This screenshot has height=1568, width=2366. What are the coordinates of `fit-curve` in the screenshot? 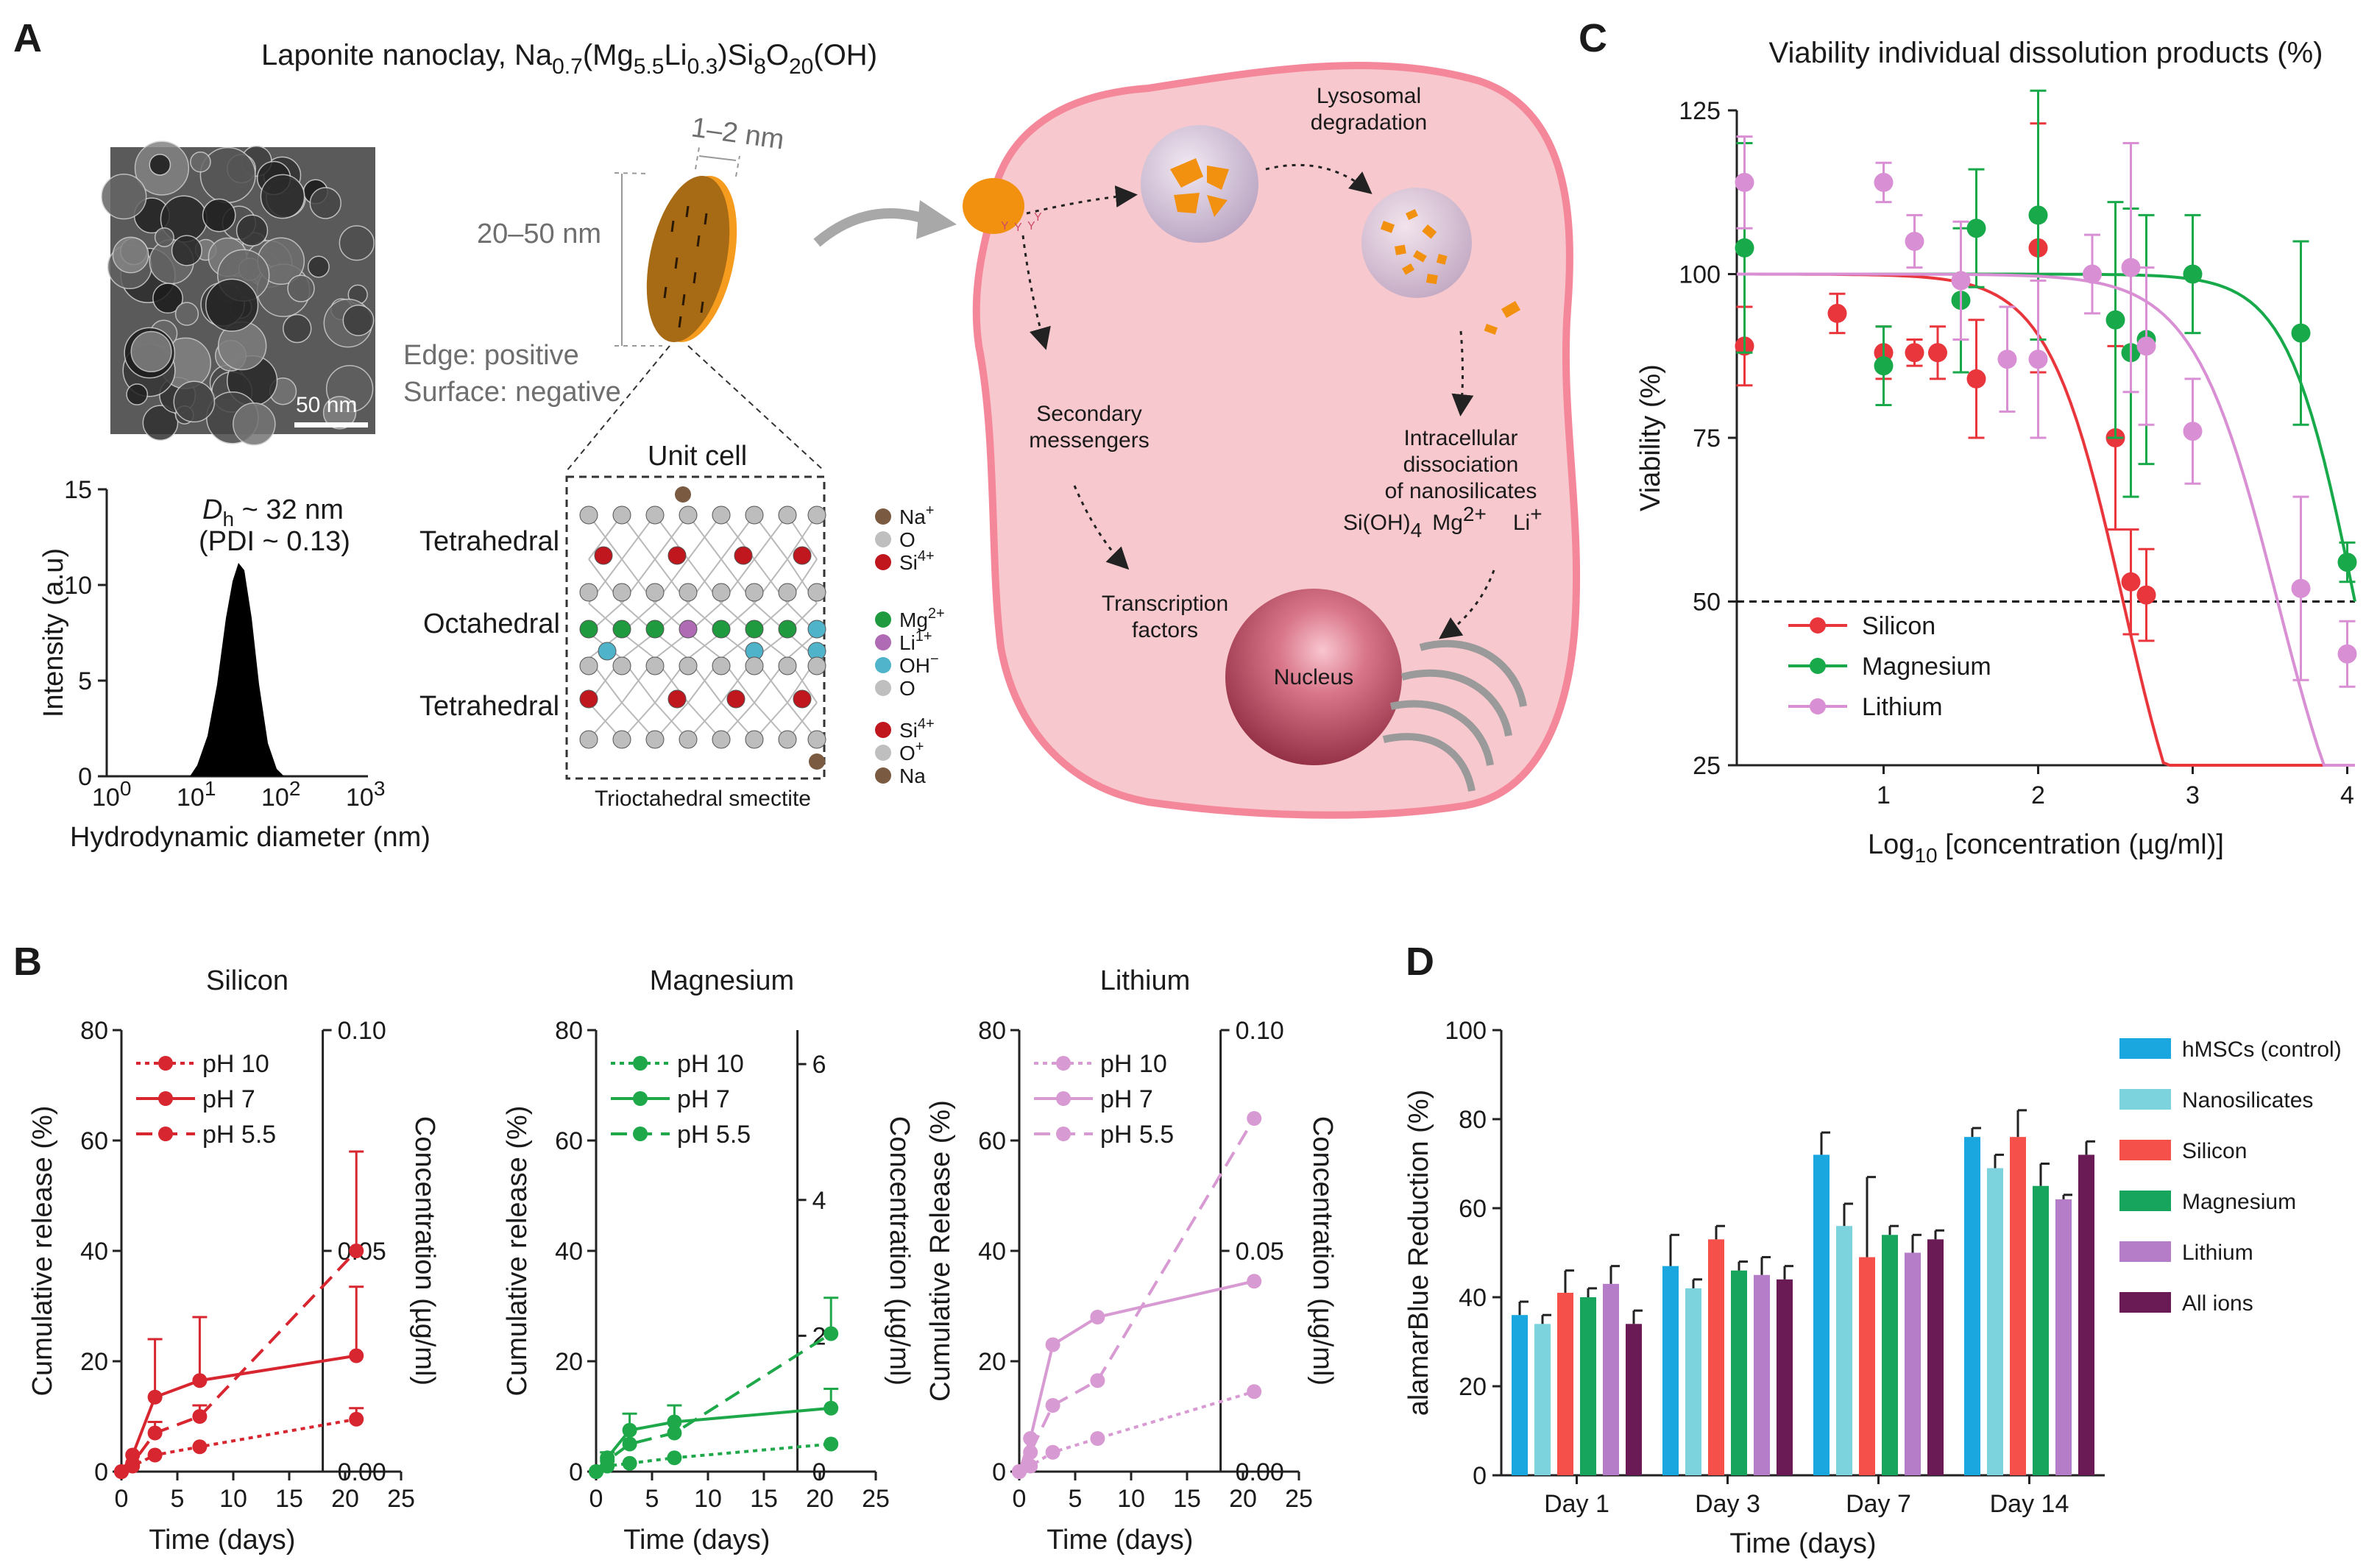 It's located at (2046, 519).